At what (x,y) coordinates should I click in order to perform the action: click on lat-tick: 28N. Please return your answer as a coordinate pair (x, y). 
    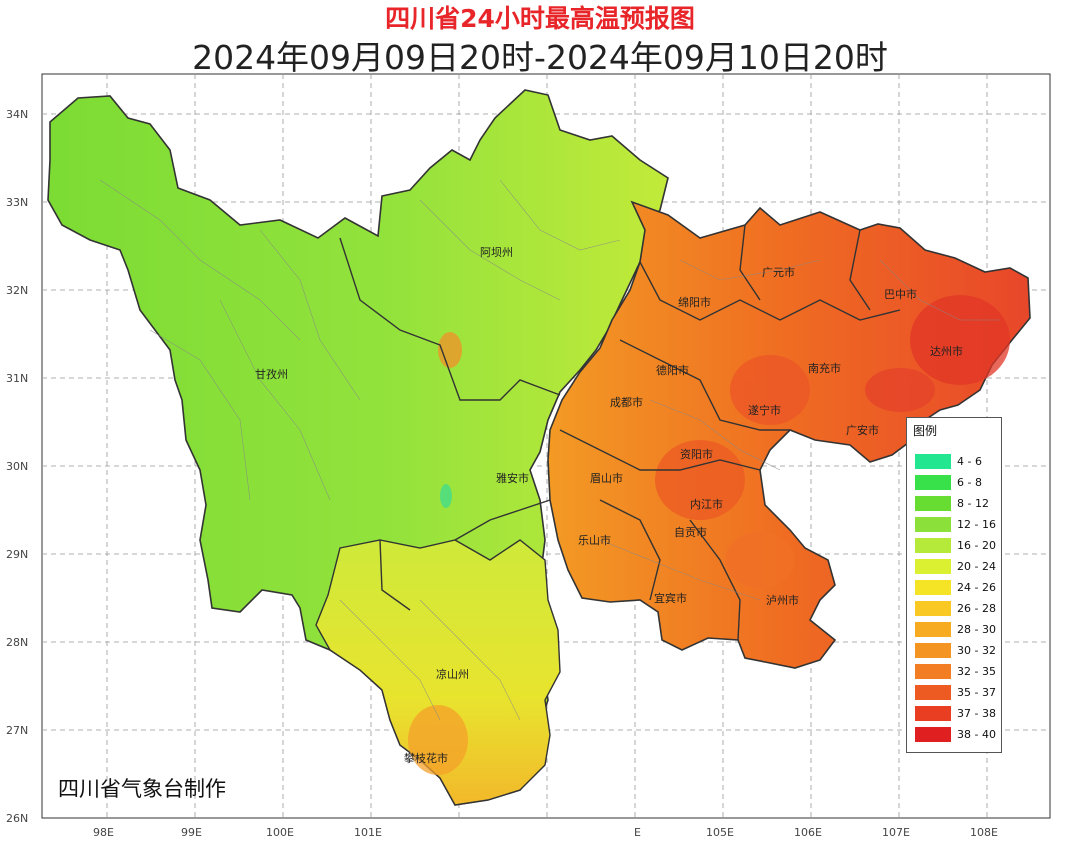
    Looking at the image, I should click on (17, 642).